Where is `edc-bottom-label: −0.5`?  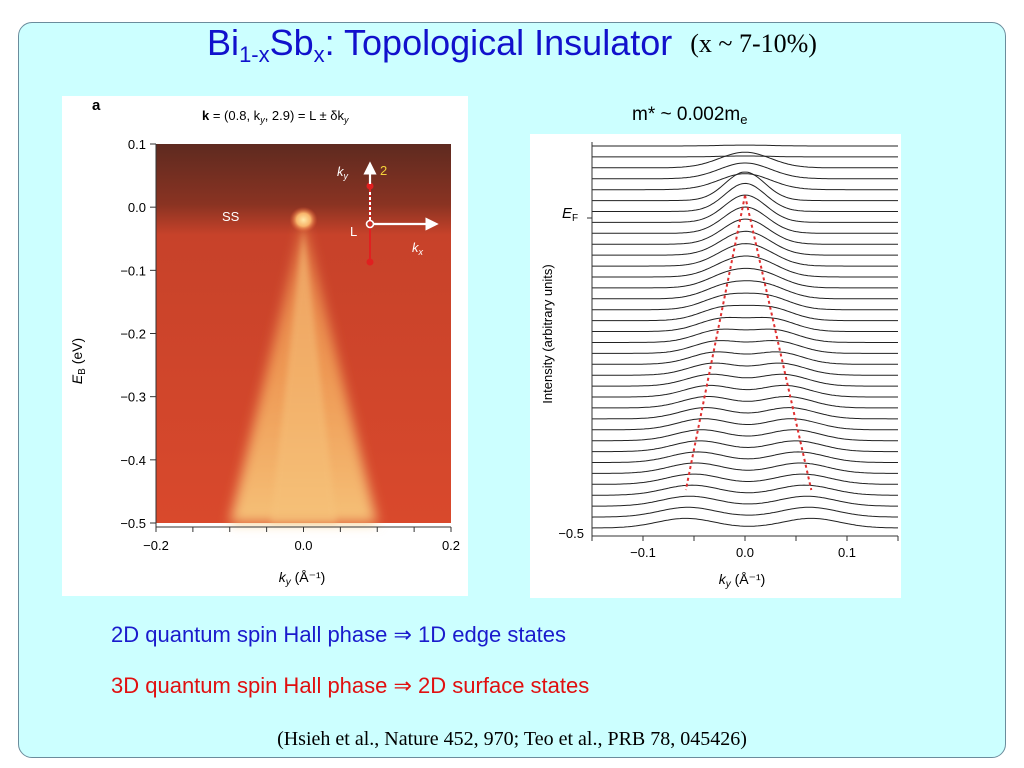 edc-bottom-label: −0.5 is located at coordinates (571, 533).